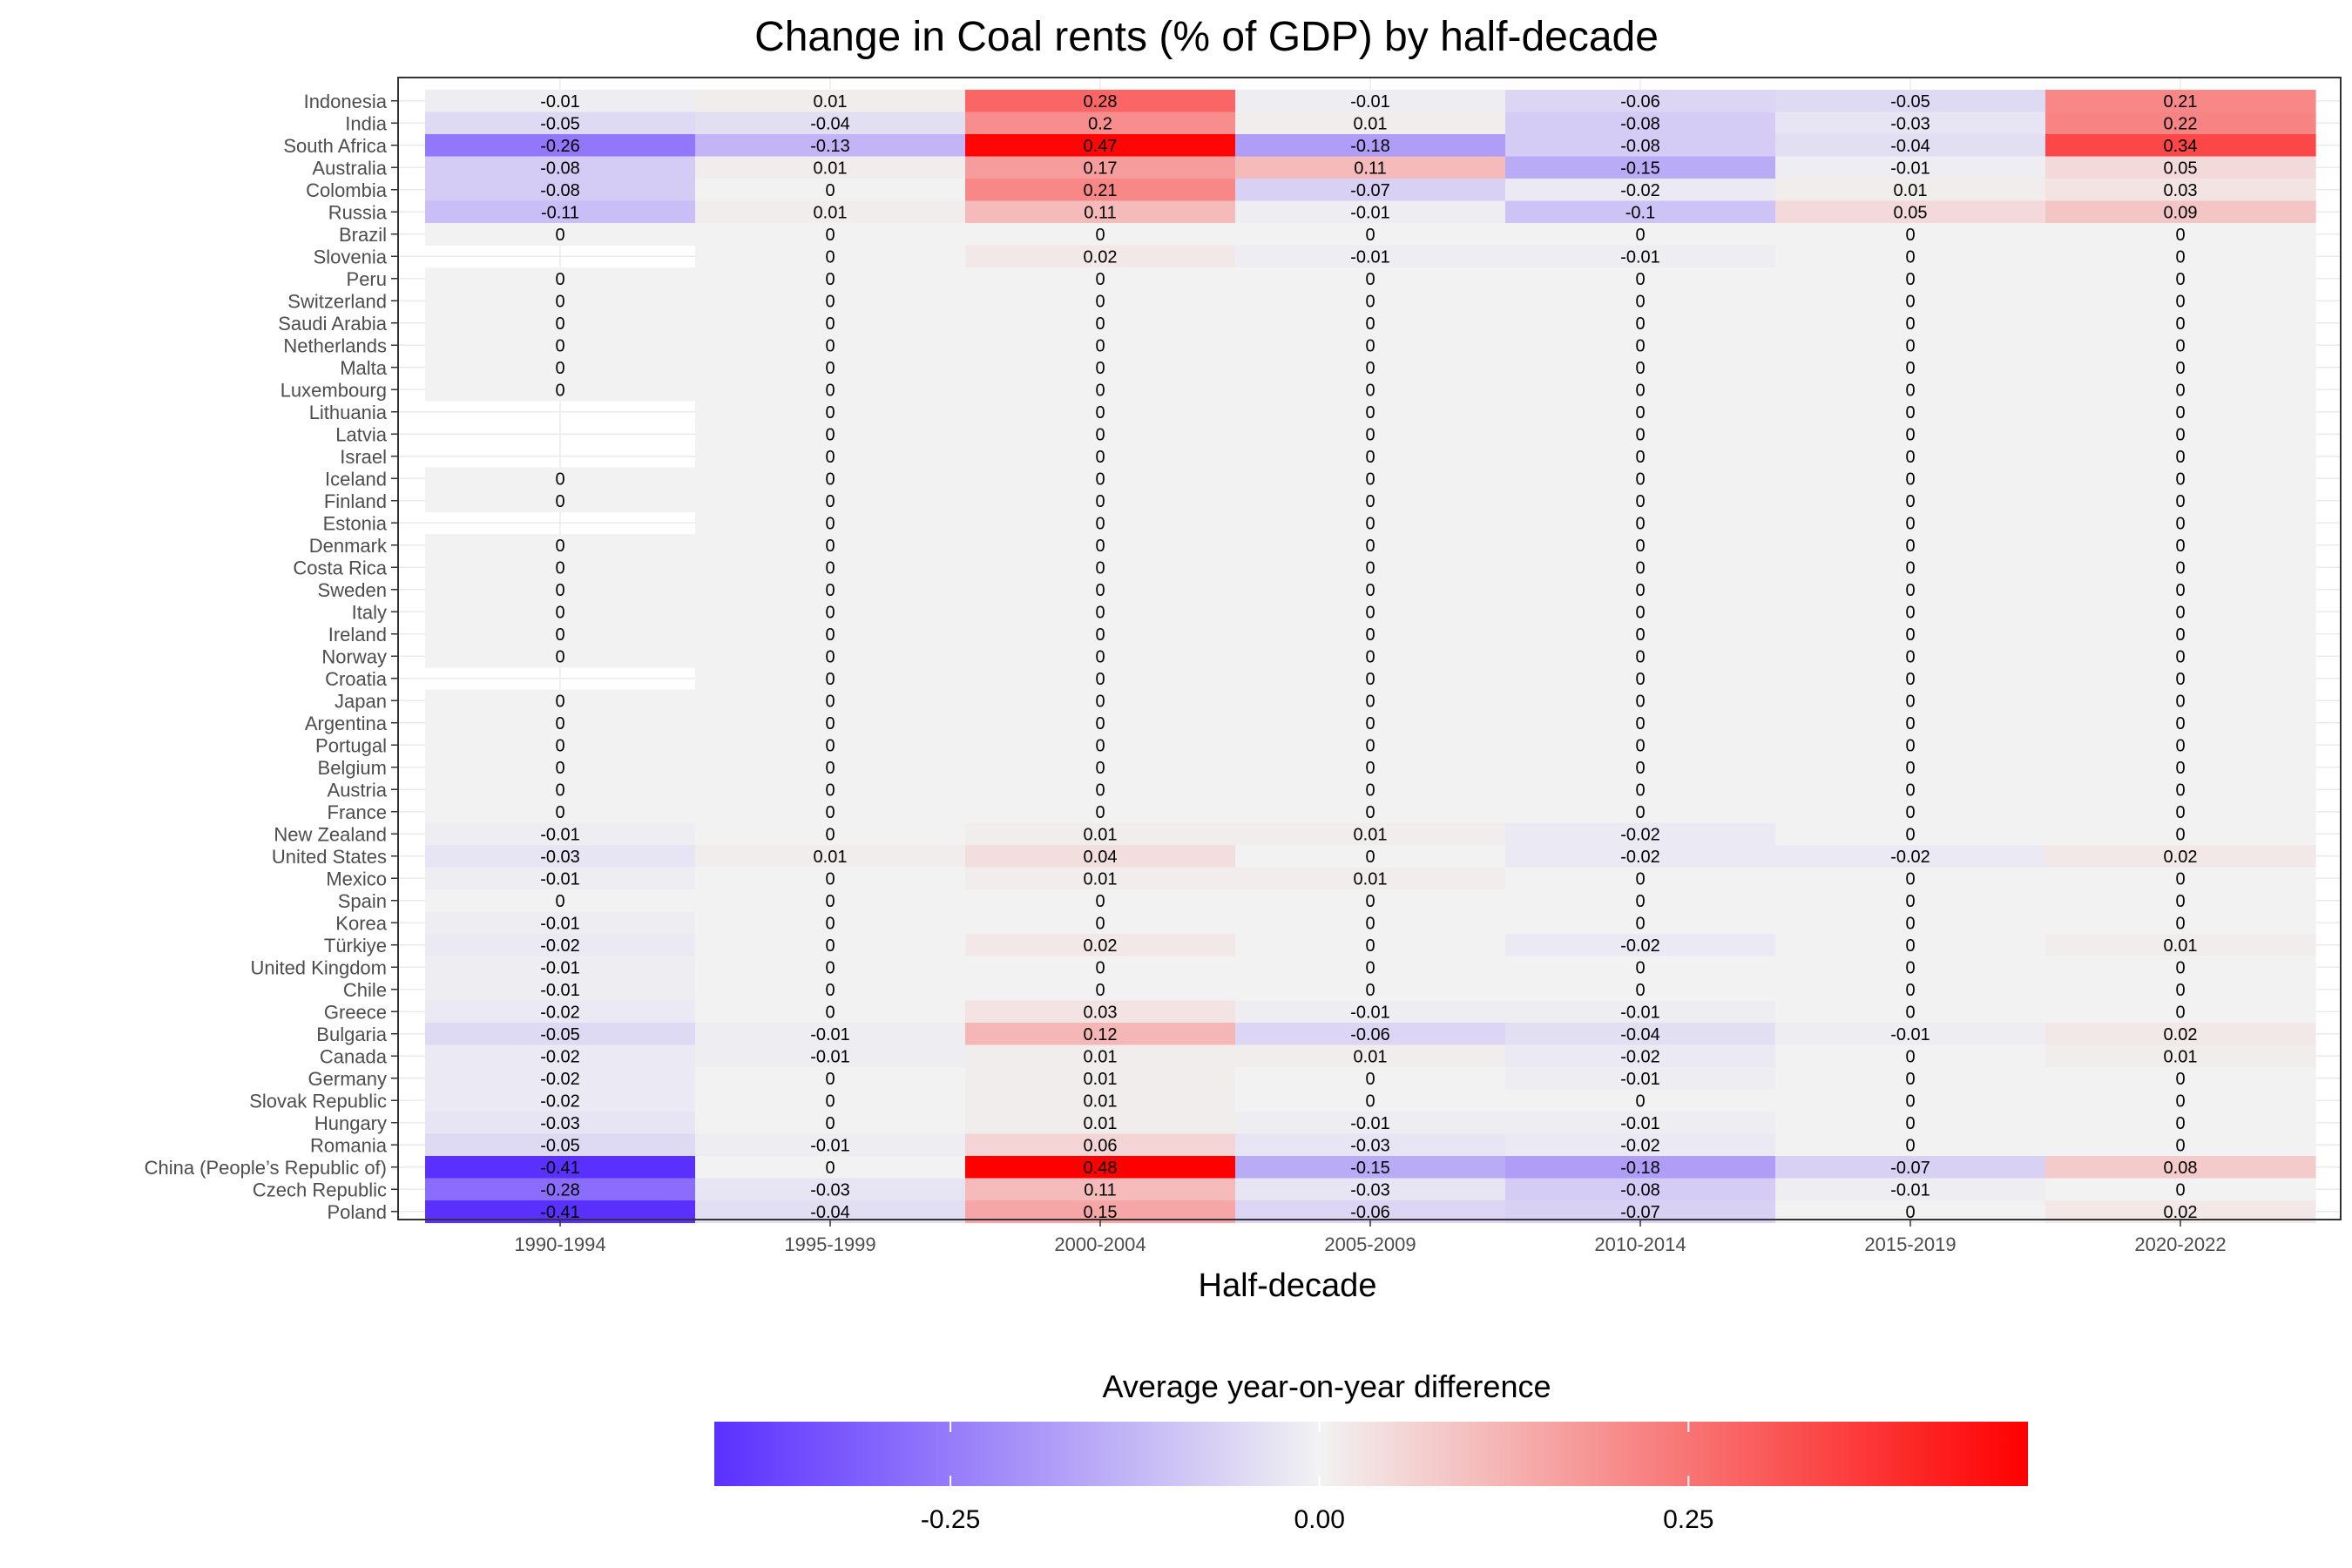 The image size is (2352, 1568). Describe the element at coordinates (1911, 212) in the screenshot. I see `cell-value-label: 0.05` at that location.